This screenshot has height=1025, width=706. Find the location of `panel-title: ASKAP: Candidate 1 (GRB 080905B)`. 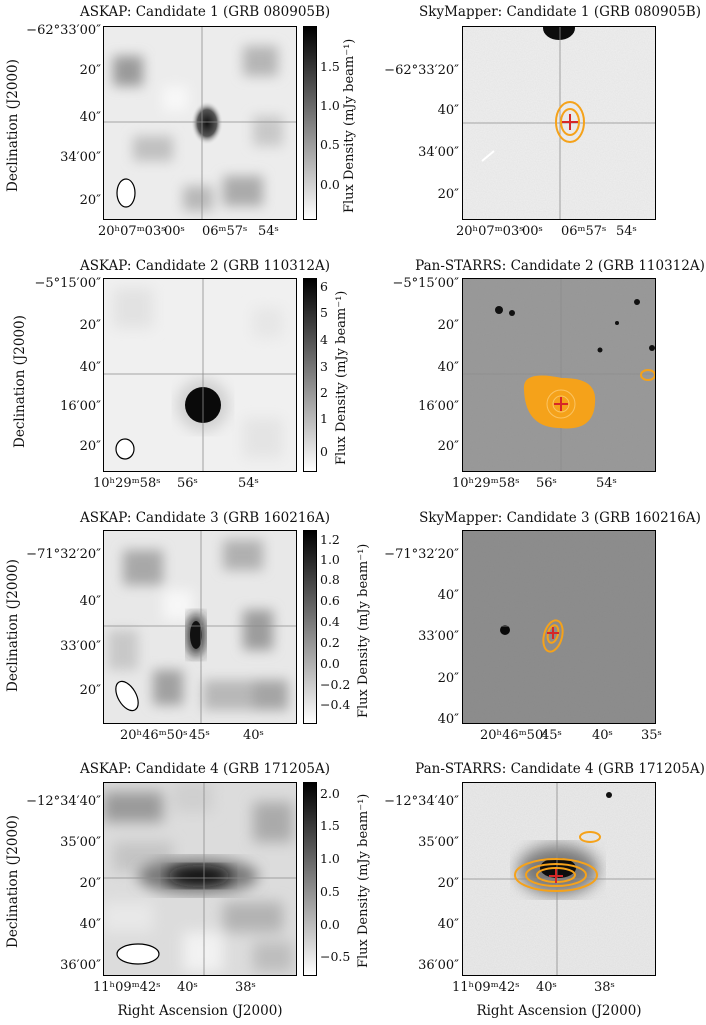

panel-title: ASKAP: Candidate 1 (GRB 080905B) is located at coordinates (205, 12).